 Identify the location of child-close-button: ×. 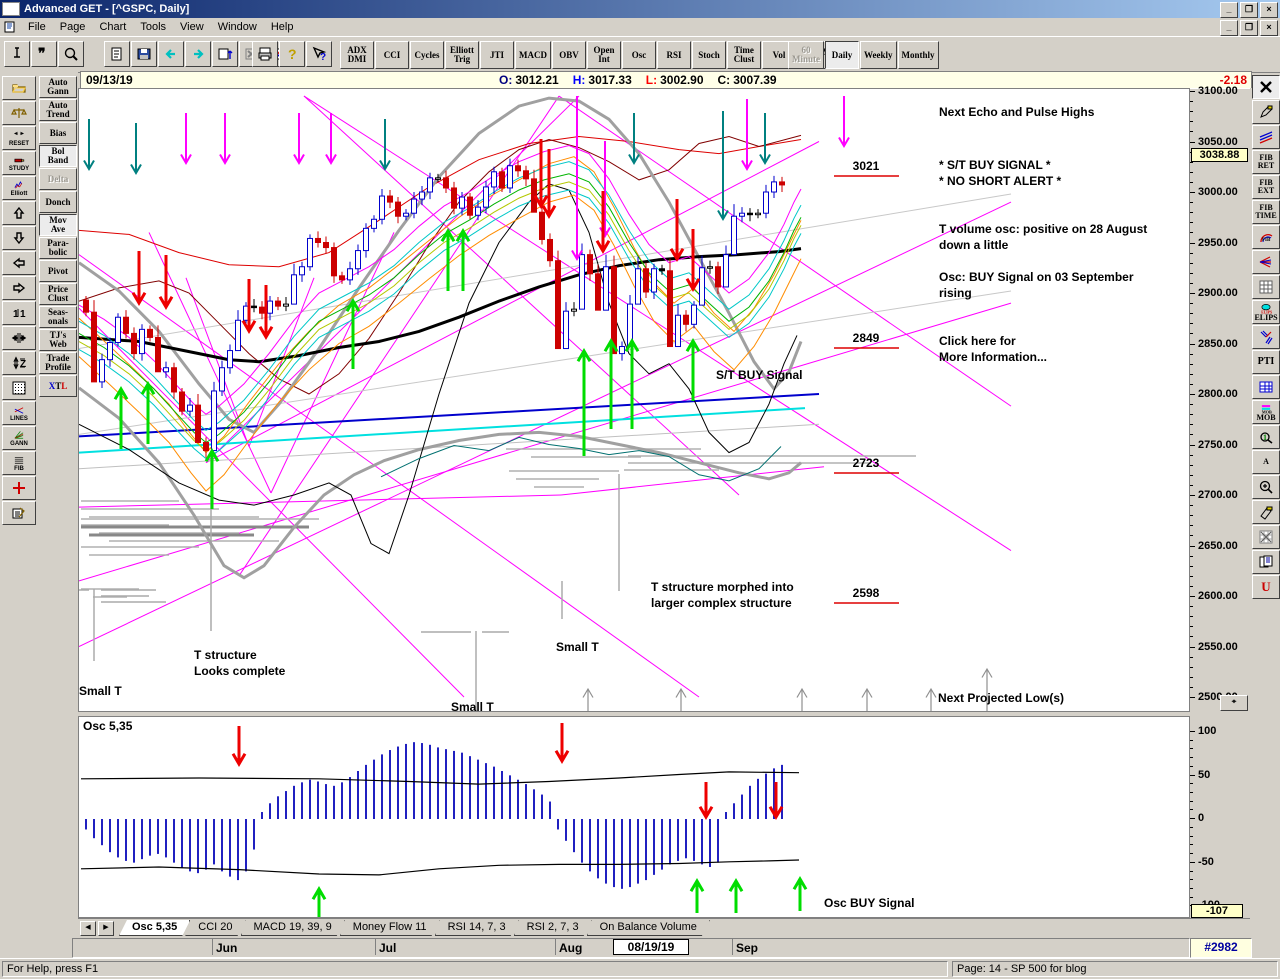
(1269, 28).